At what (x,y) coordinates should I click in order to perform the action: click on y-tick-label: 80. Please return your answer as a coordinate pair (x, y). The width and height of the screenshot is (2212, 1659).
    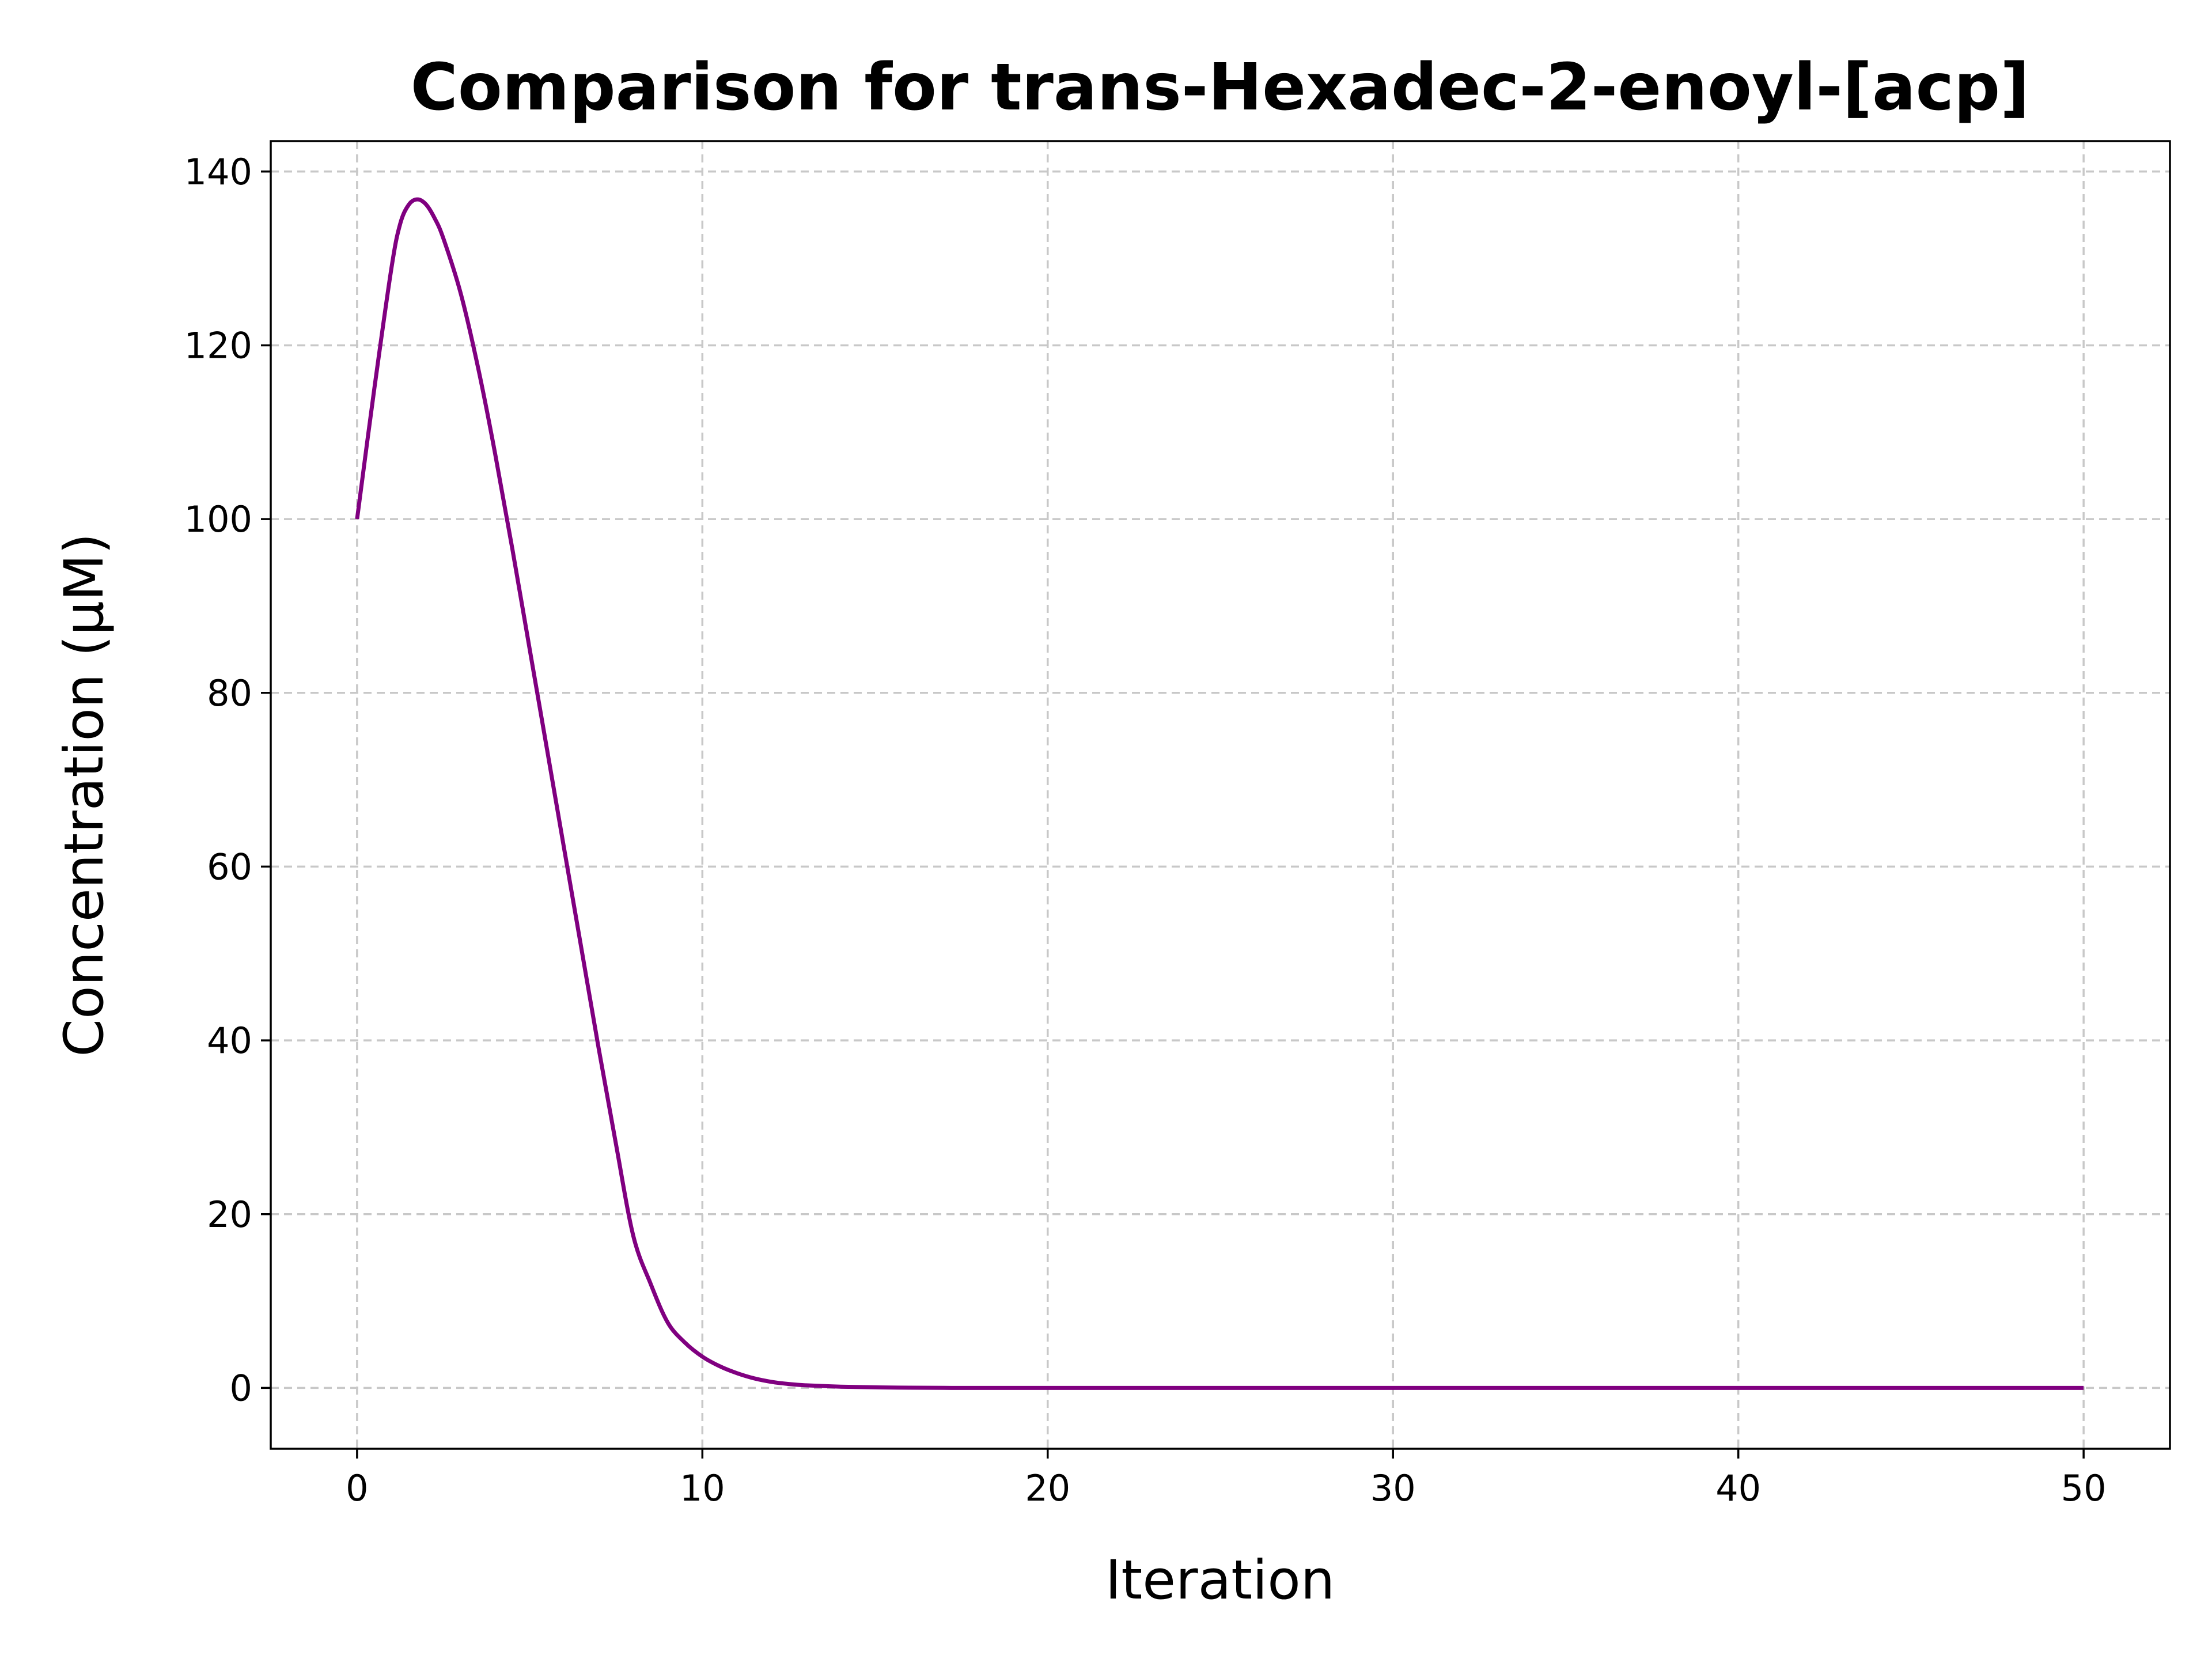
    Looking at the image, I should click on (229, 693).